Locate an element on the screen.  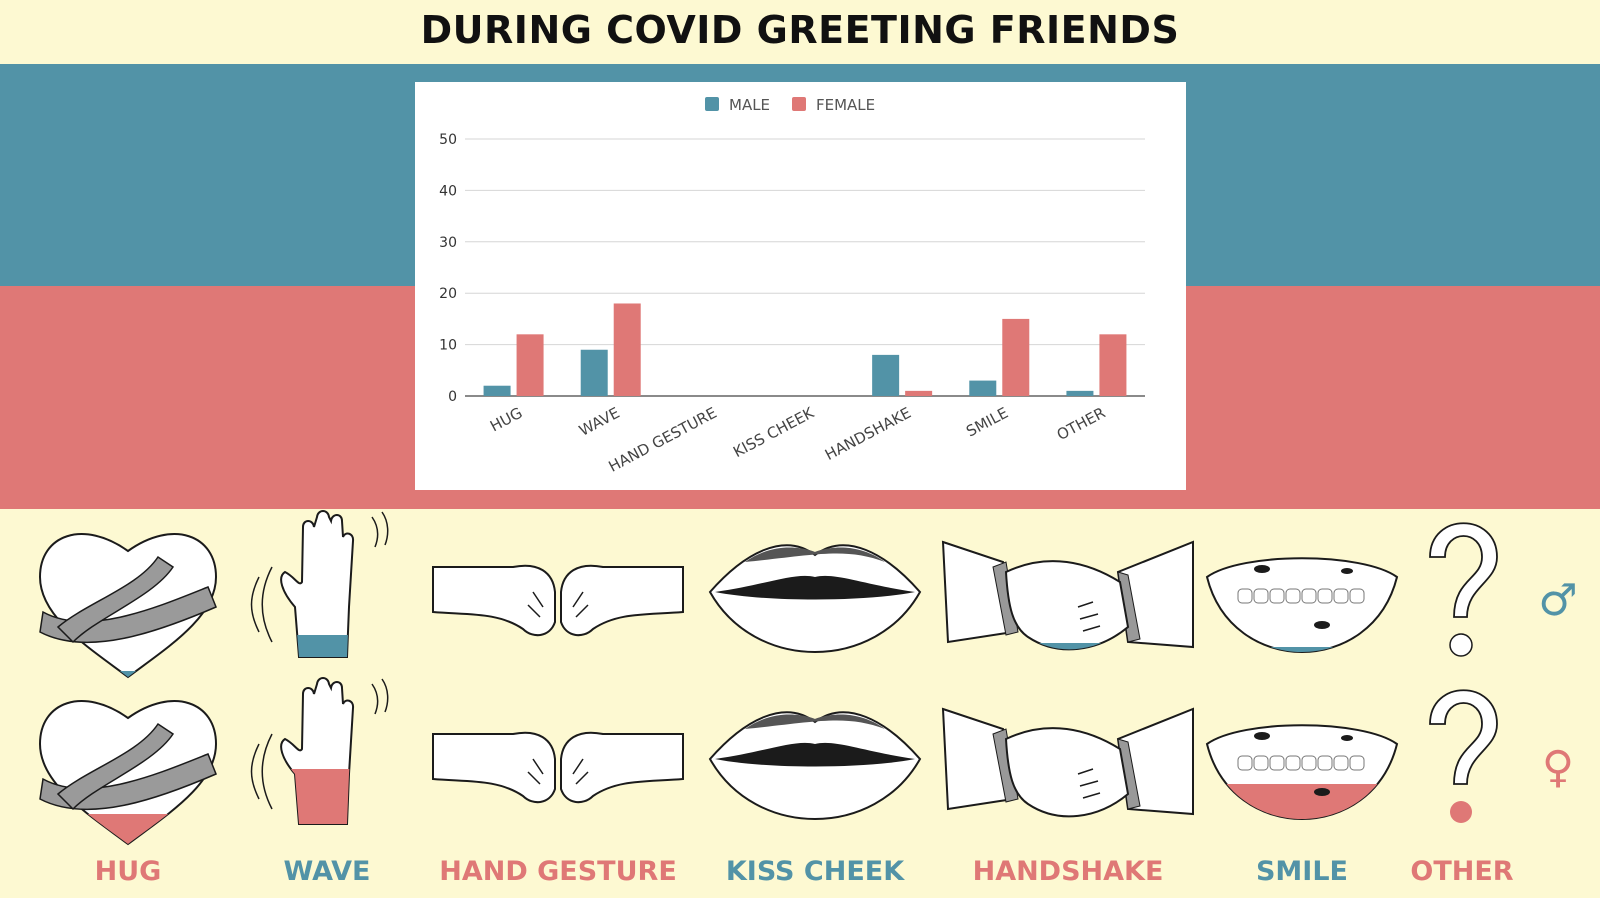
y-tick-label: 0 is located at coordinates (452, 397).